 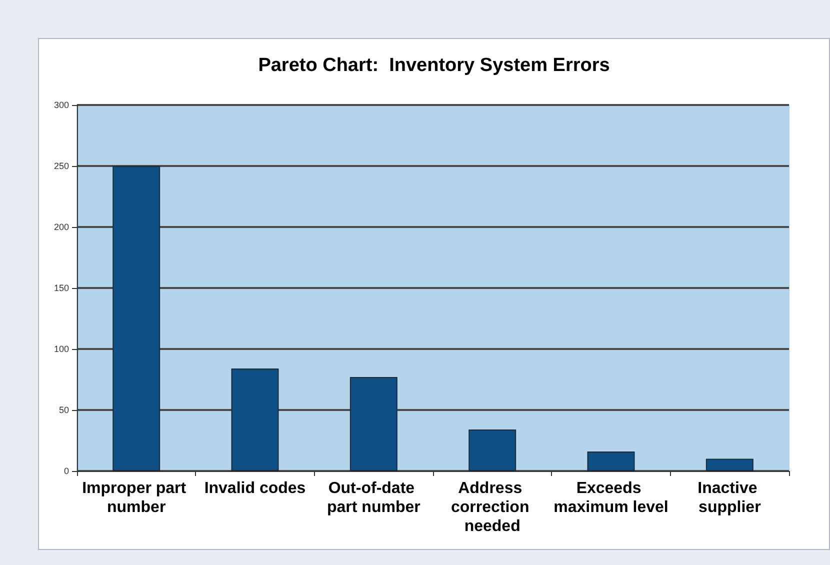 What do you see at coordinates (611, 498) in the screenshot?
I see `x-tick-label: Exceeds maximum level` at bounding box center [611, 498].